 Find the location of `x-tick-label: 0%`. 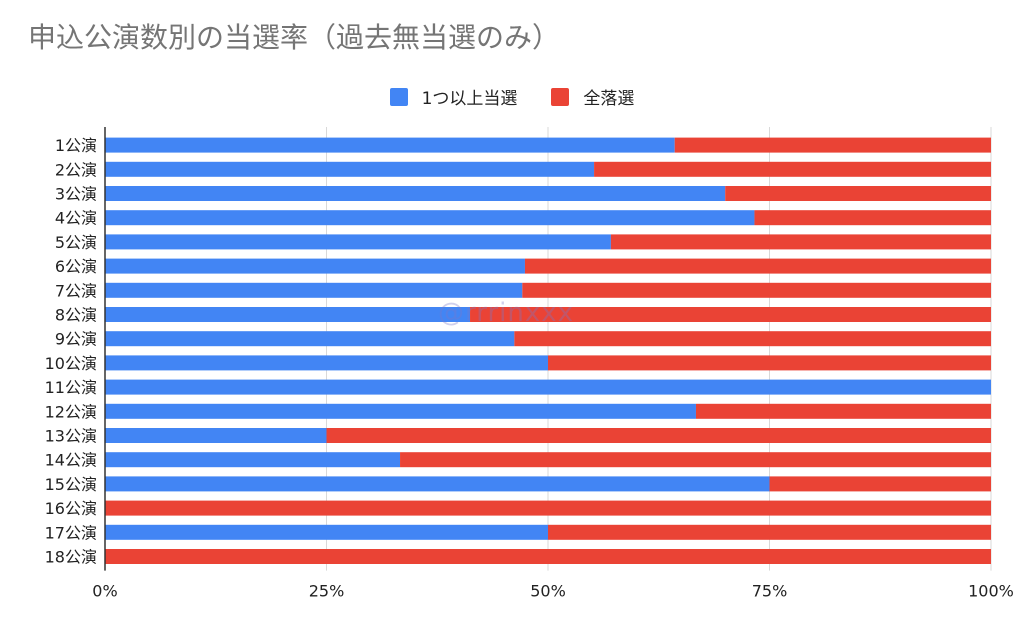

x-tick-label: 0% is located at coordinates (104, 591).